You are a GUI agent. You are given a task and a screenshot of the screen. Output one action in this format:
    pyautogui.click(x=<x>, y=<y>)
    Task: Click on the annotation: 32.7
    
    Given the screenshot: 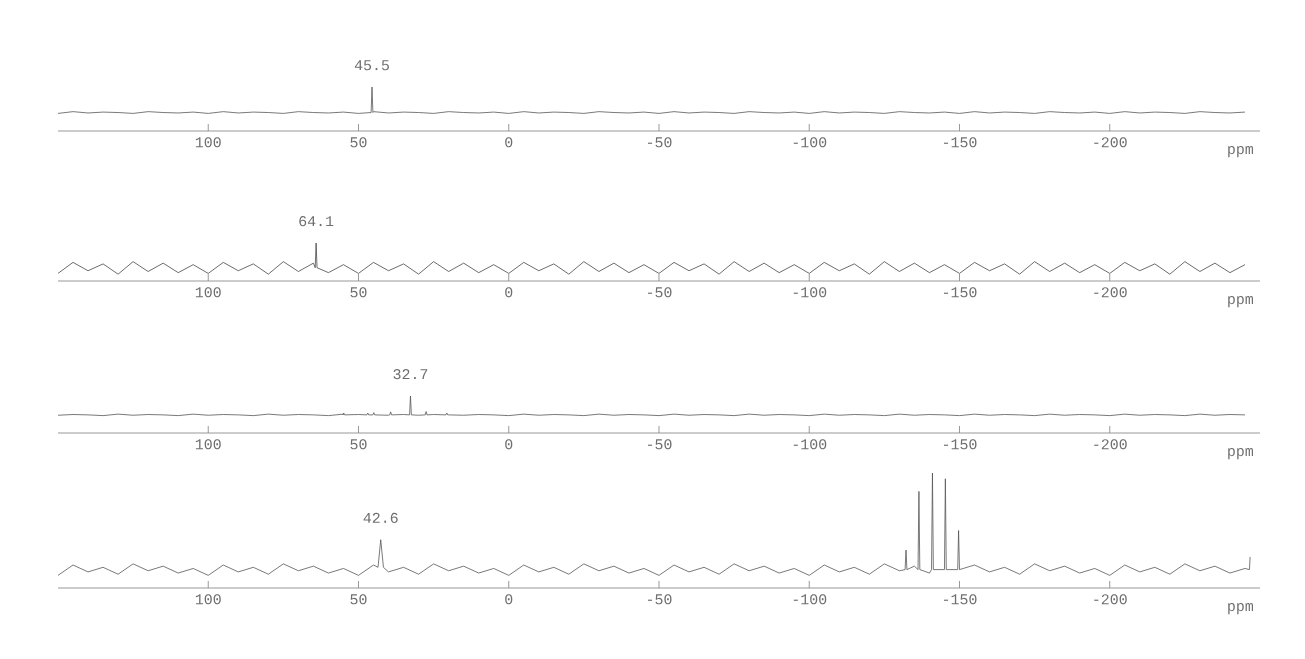 What is the action you would take?
    pyautogui.click(x=410, y=374)
    